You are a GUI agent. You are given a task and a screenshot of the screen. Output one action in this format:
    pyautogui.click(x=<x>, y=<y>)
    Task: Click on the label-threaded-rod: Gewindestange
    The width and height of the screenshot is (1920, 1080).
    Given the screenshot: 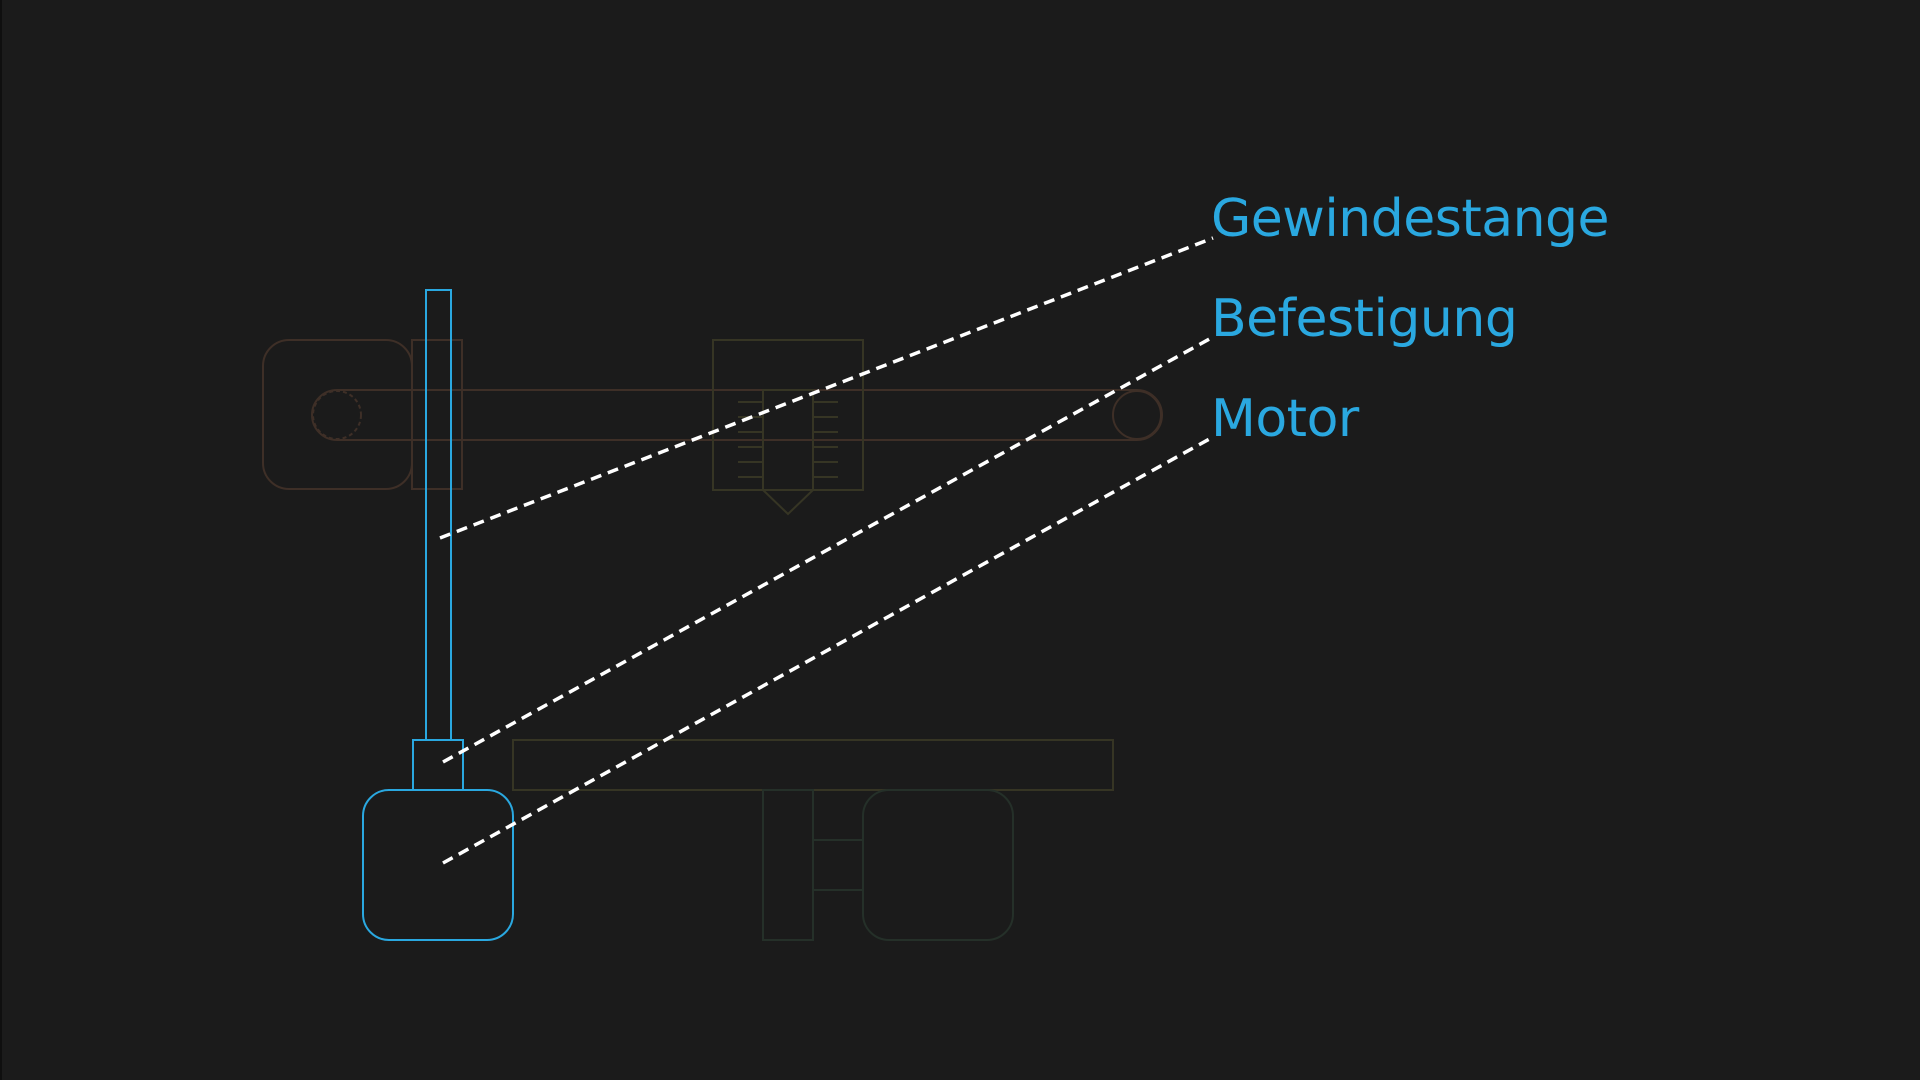 What is the action you would take?
    pyautogui.click(x=1410, y=219)
    